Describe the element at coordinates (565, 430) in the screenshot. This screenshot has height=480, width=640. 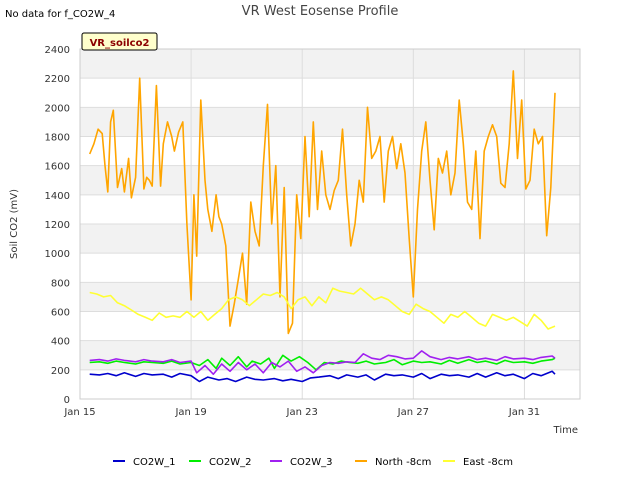
I see `x-axis-label: Time` at that location.